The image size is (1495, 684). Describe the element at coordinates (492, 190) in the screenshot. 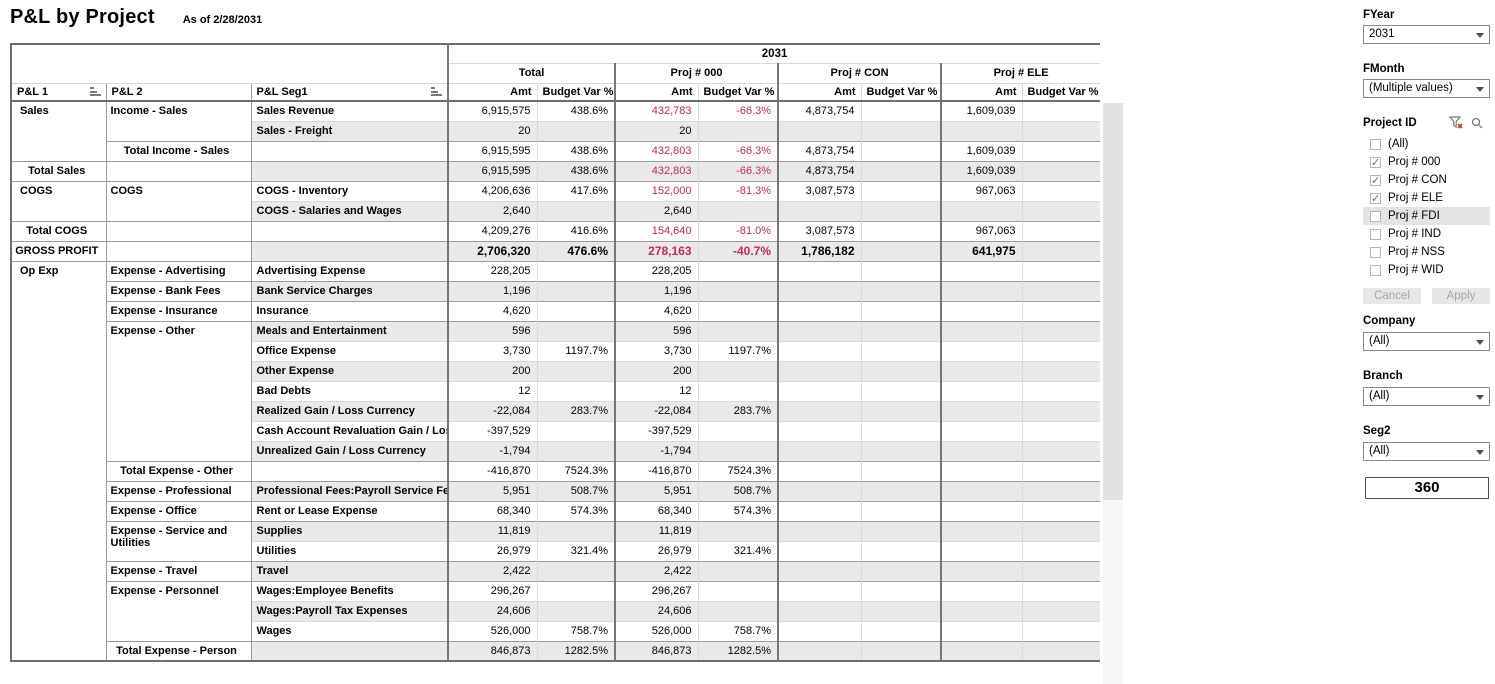

I see `amount-cell: 4,206,636` at that location.